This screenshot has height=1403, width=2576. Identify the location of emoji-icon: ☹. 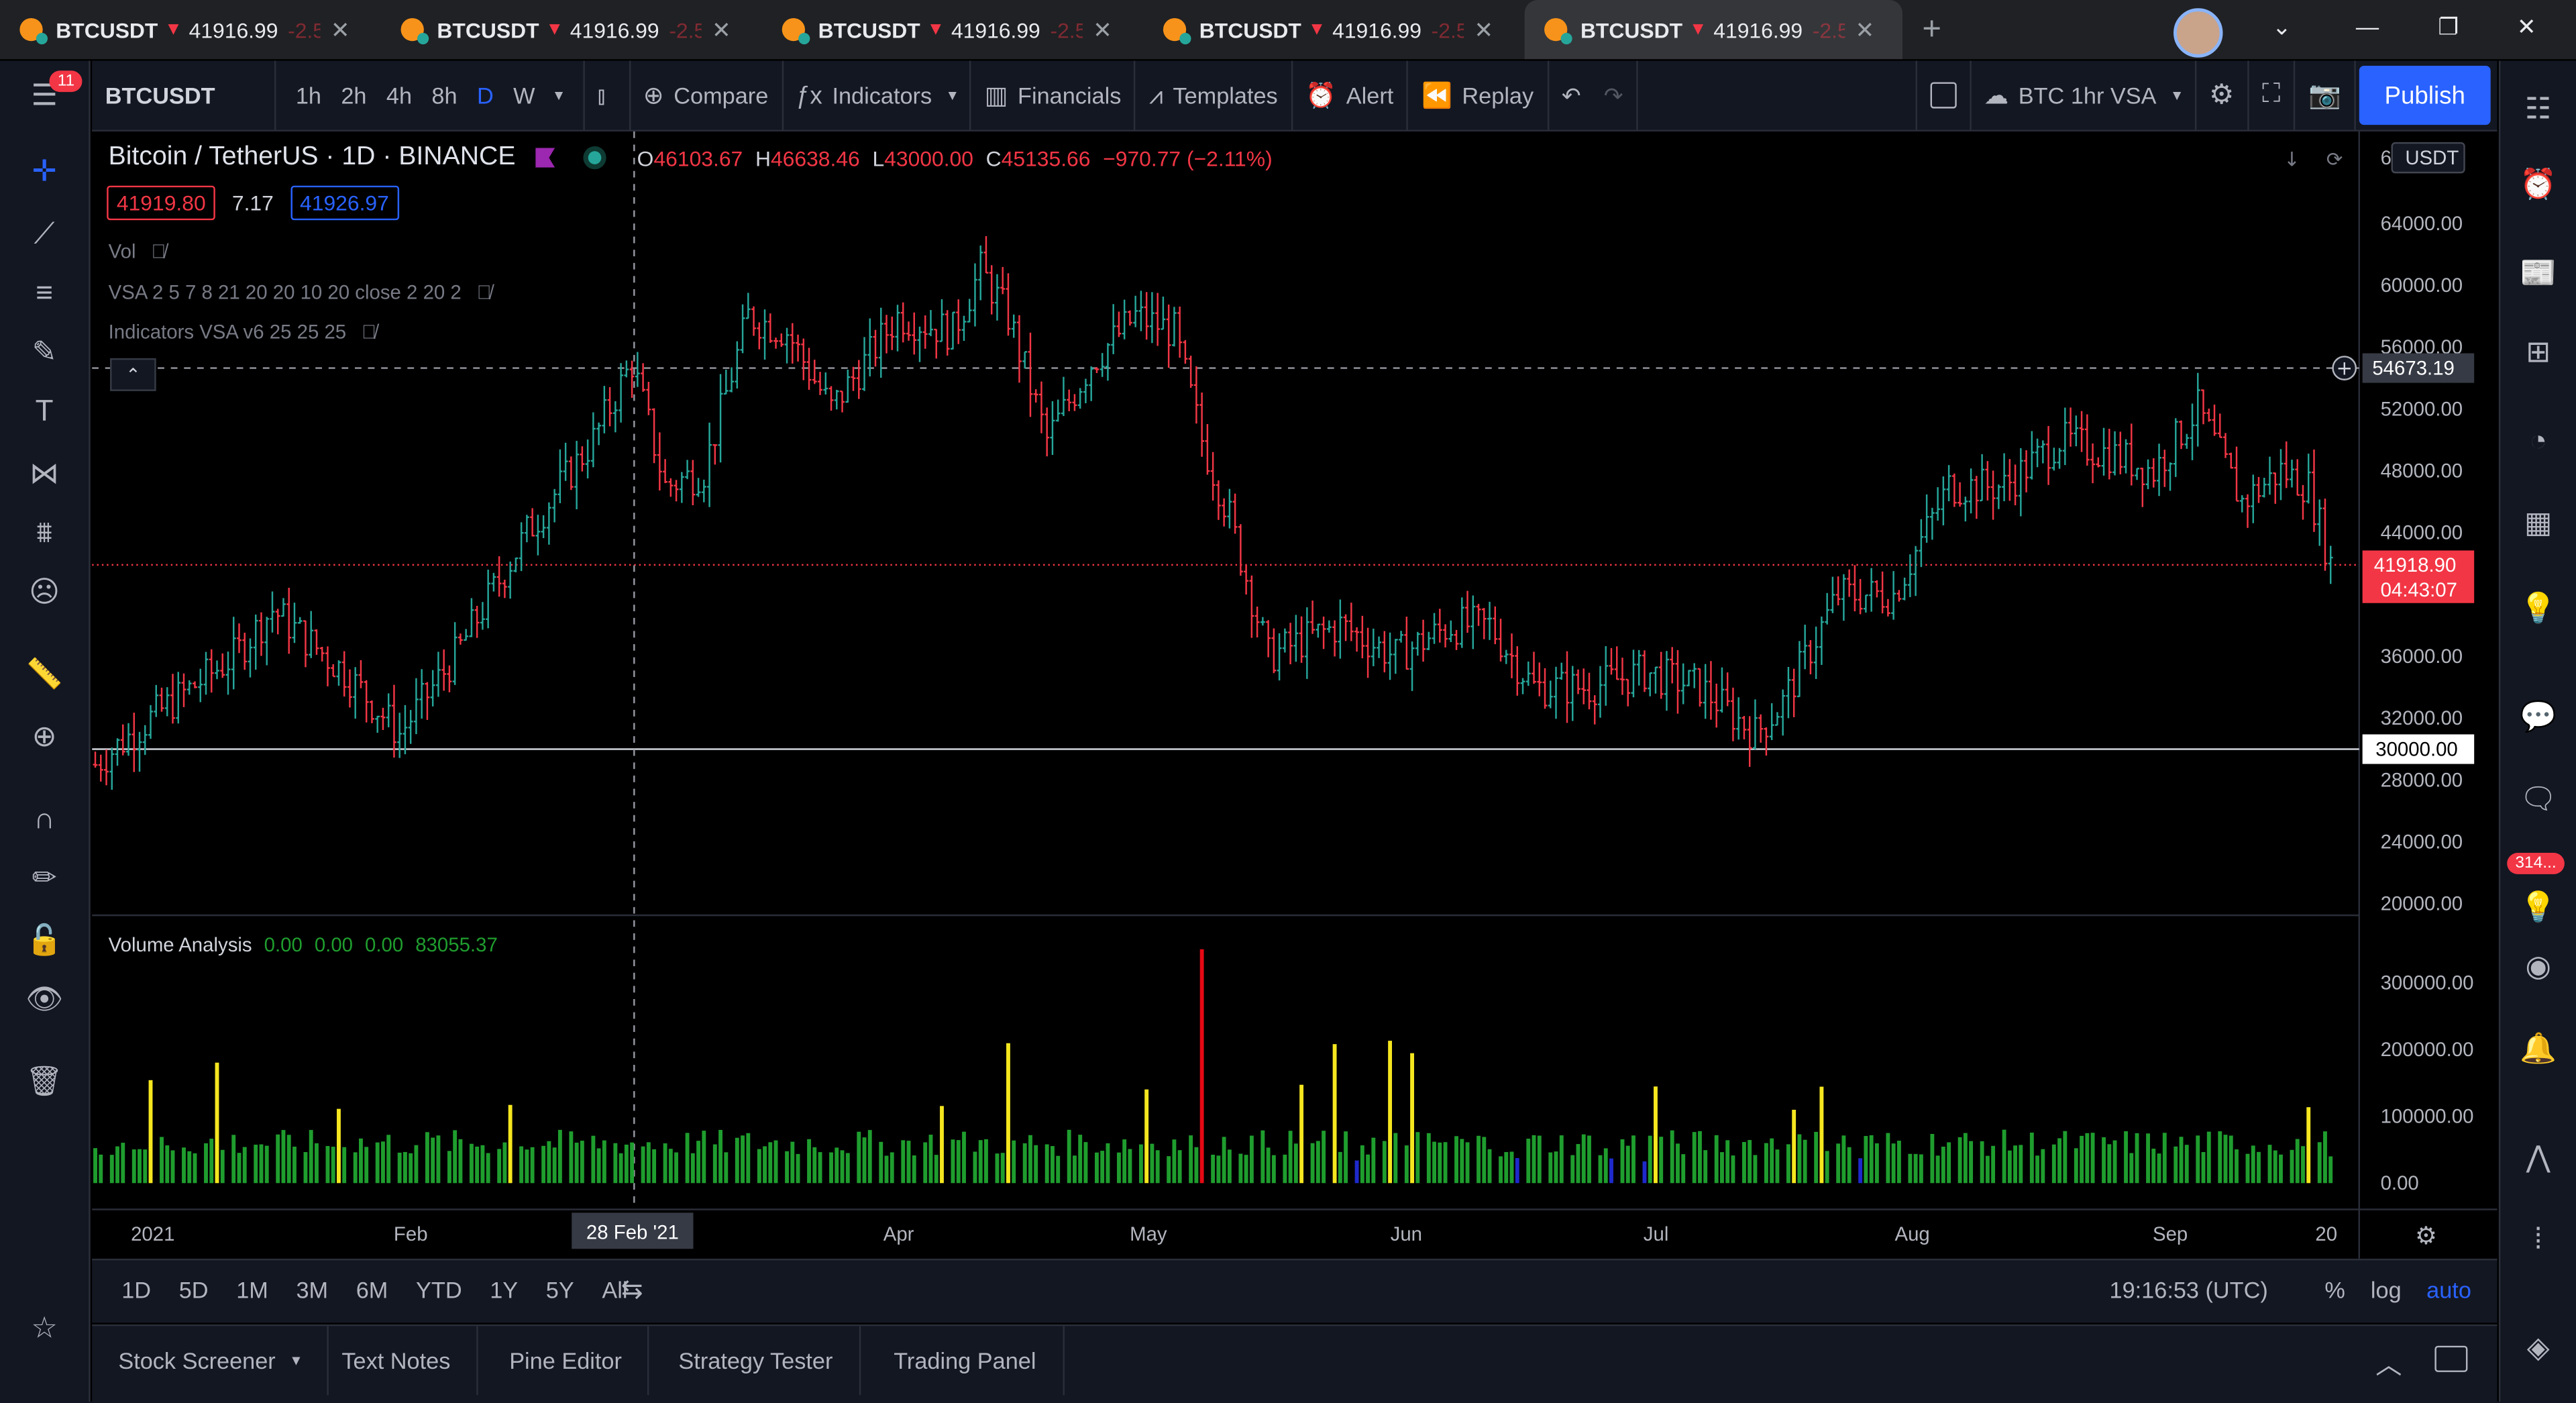
(44, 591).